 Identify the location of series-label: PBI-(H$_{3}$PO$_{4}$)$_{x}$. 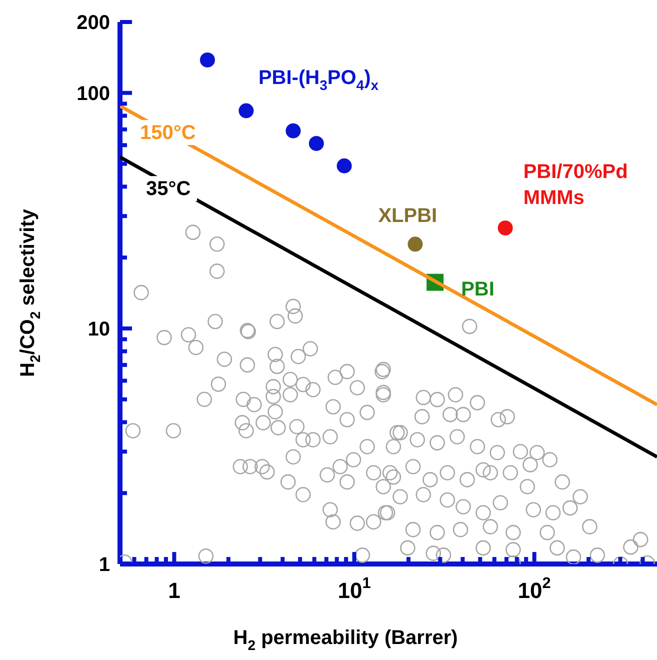
(318, 79).